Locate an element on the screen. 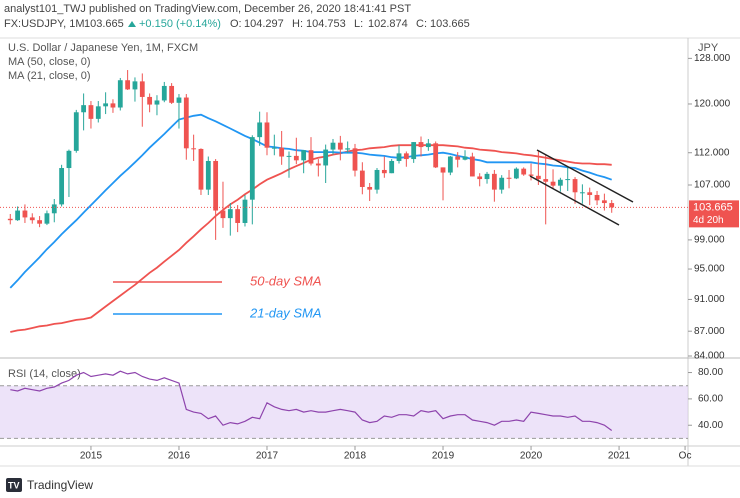  y-tick-label: 112.000 is located at coordinates (712, 152).